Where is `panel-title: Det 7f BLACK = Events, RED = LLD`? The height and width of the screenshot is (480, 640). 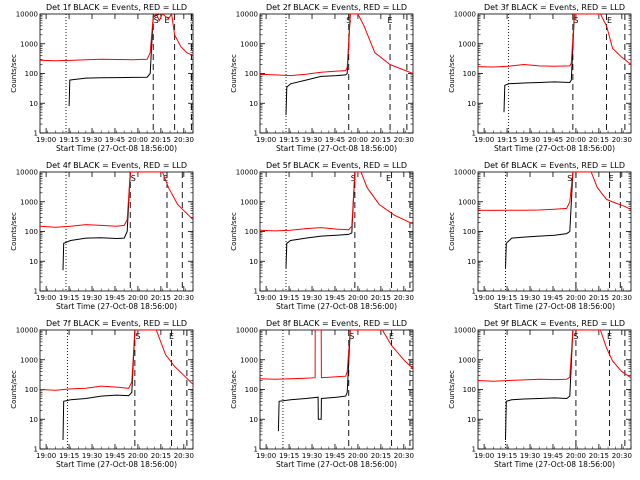 panel-title: Det 7f BLACK = Events, RED = LLD is located at coordinates (116, 323).